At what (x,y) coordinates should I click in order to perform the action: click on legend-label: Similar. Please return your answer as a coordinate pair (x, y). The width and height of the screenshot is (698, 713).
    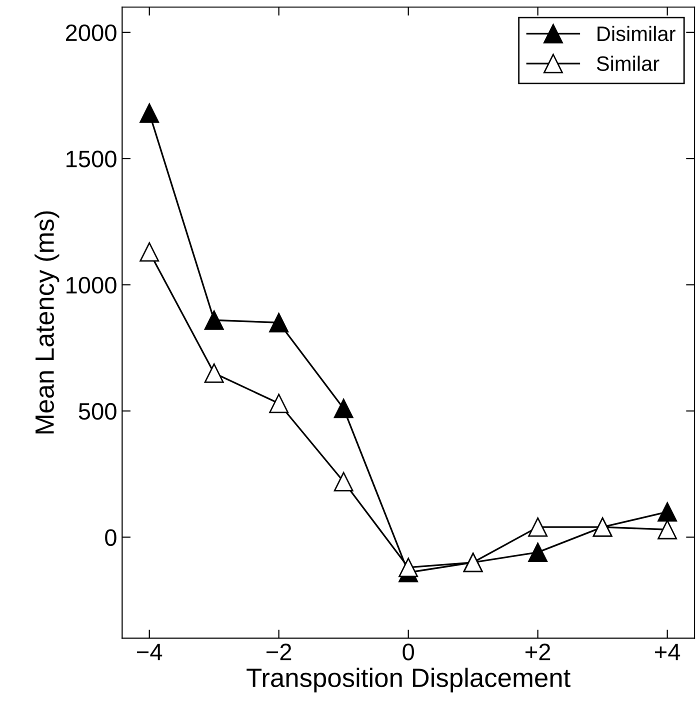
    Looking at the image, I should click on (628, 64).